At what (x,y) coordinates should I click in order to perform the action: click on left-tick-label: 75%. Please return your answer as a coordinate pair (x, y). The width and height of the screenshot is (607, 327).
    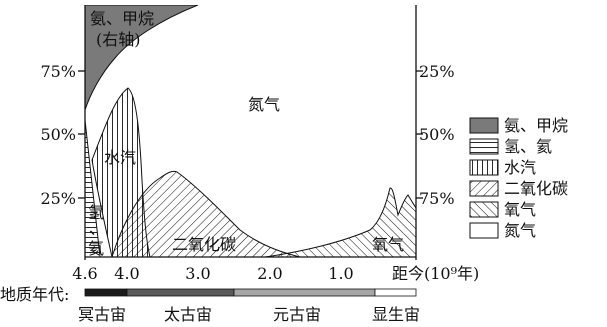
    Looking at the image, I should click on (58, 71).